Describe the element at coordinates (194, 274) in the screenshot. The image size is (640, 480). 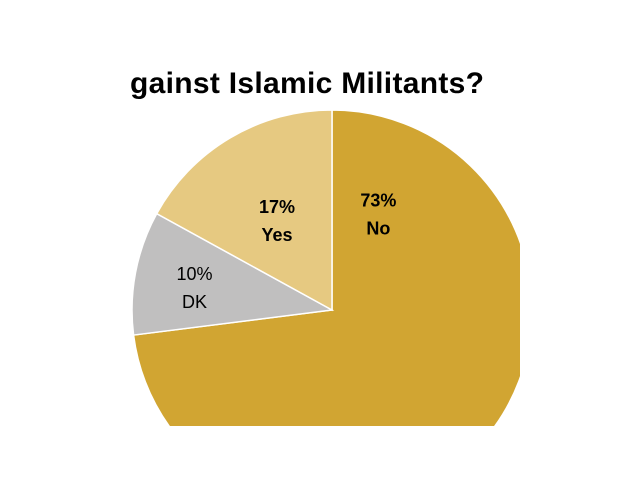
I see `slice-value-label-dk: 10%` at that location.